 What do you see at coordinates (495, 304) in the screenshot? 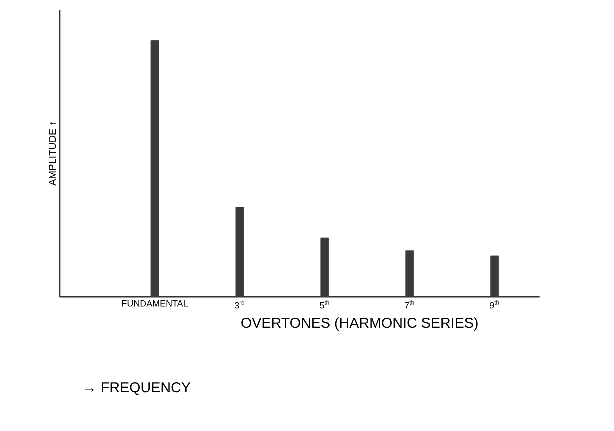
I see `x-tick-label: 9$^{th}$` at bounding box center [495, 304].